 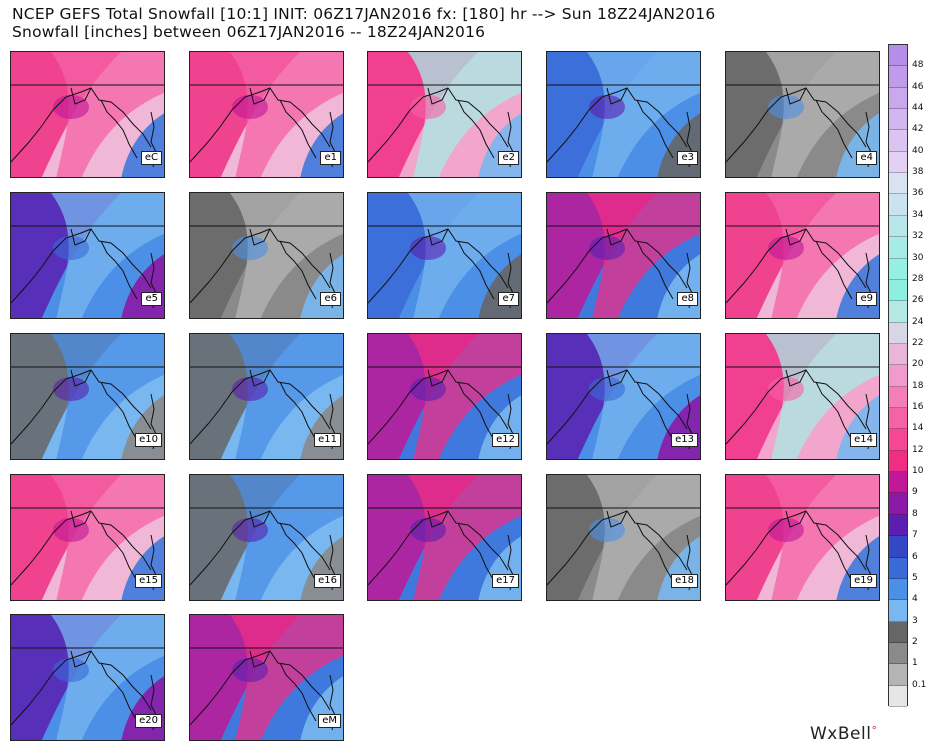 I want to click on ensemble-map-panel: e4, so click(x=802, y=114).